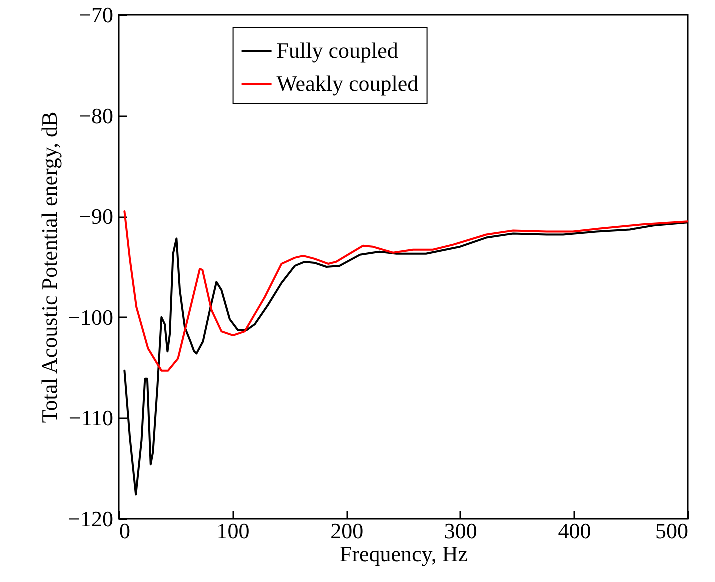 The image size is (715, 582). Describe the element at coordinates (672, 531) in the screenshot. I see `x-tick-label: 500` at that location.